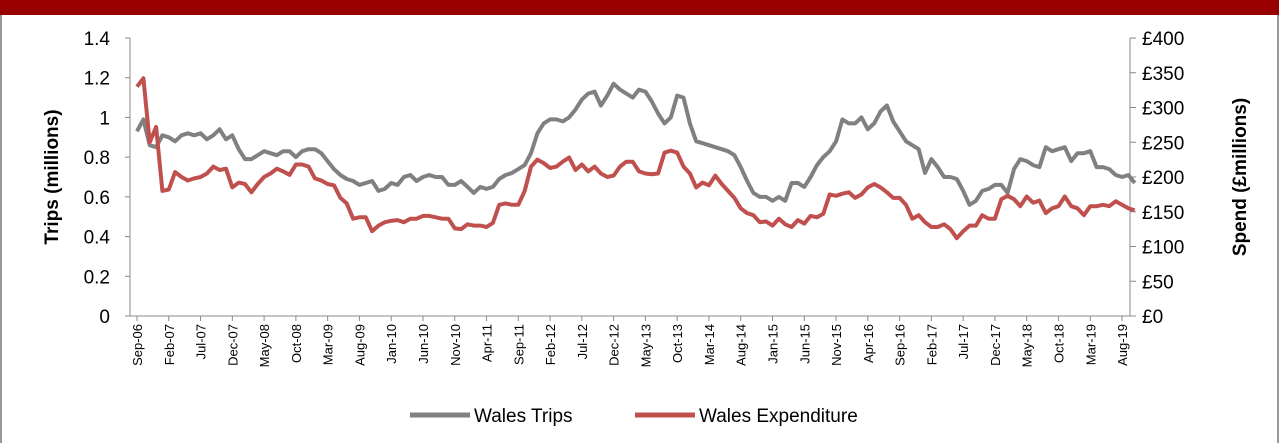  I want to click on y2-tick-label: £400, so click(1163, 39).